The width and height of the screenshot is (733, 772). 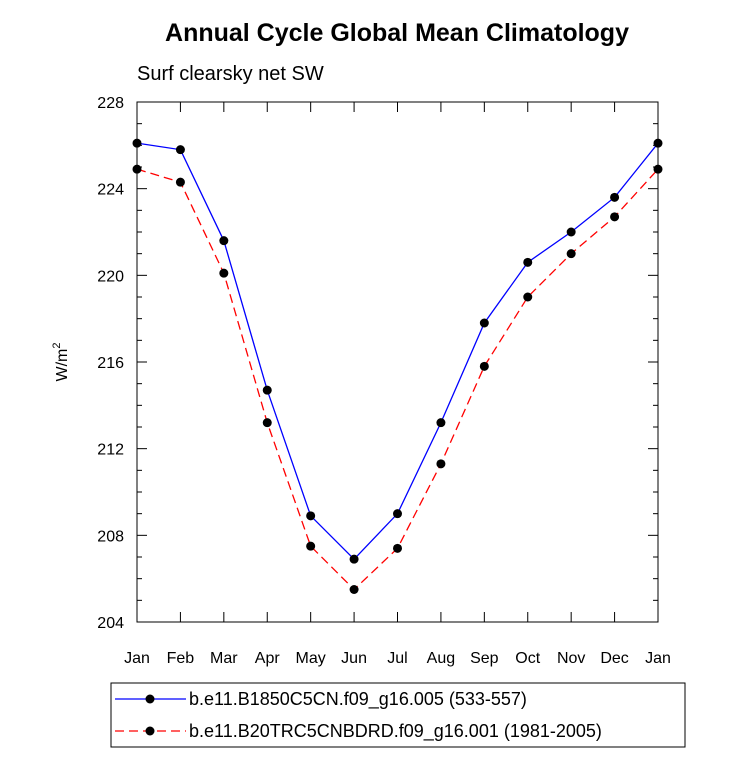 I want to click on x-tick-label: Sep, so click(x=484, y=658).